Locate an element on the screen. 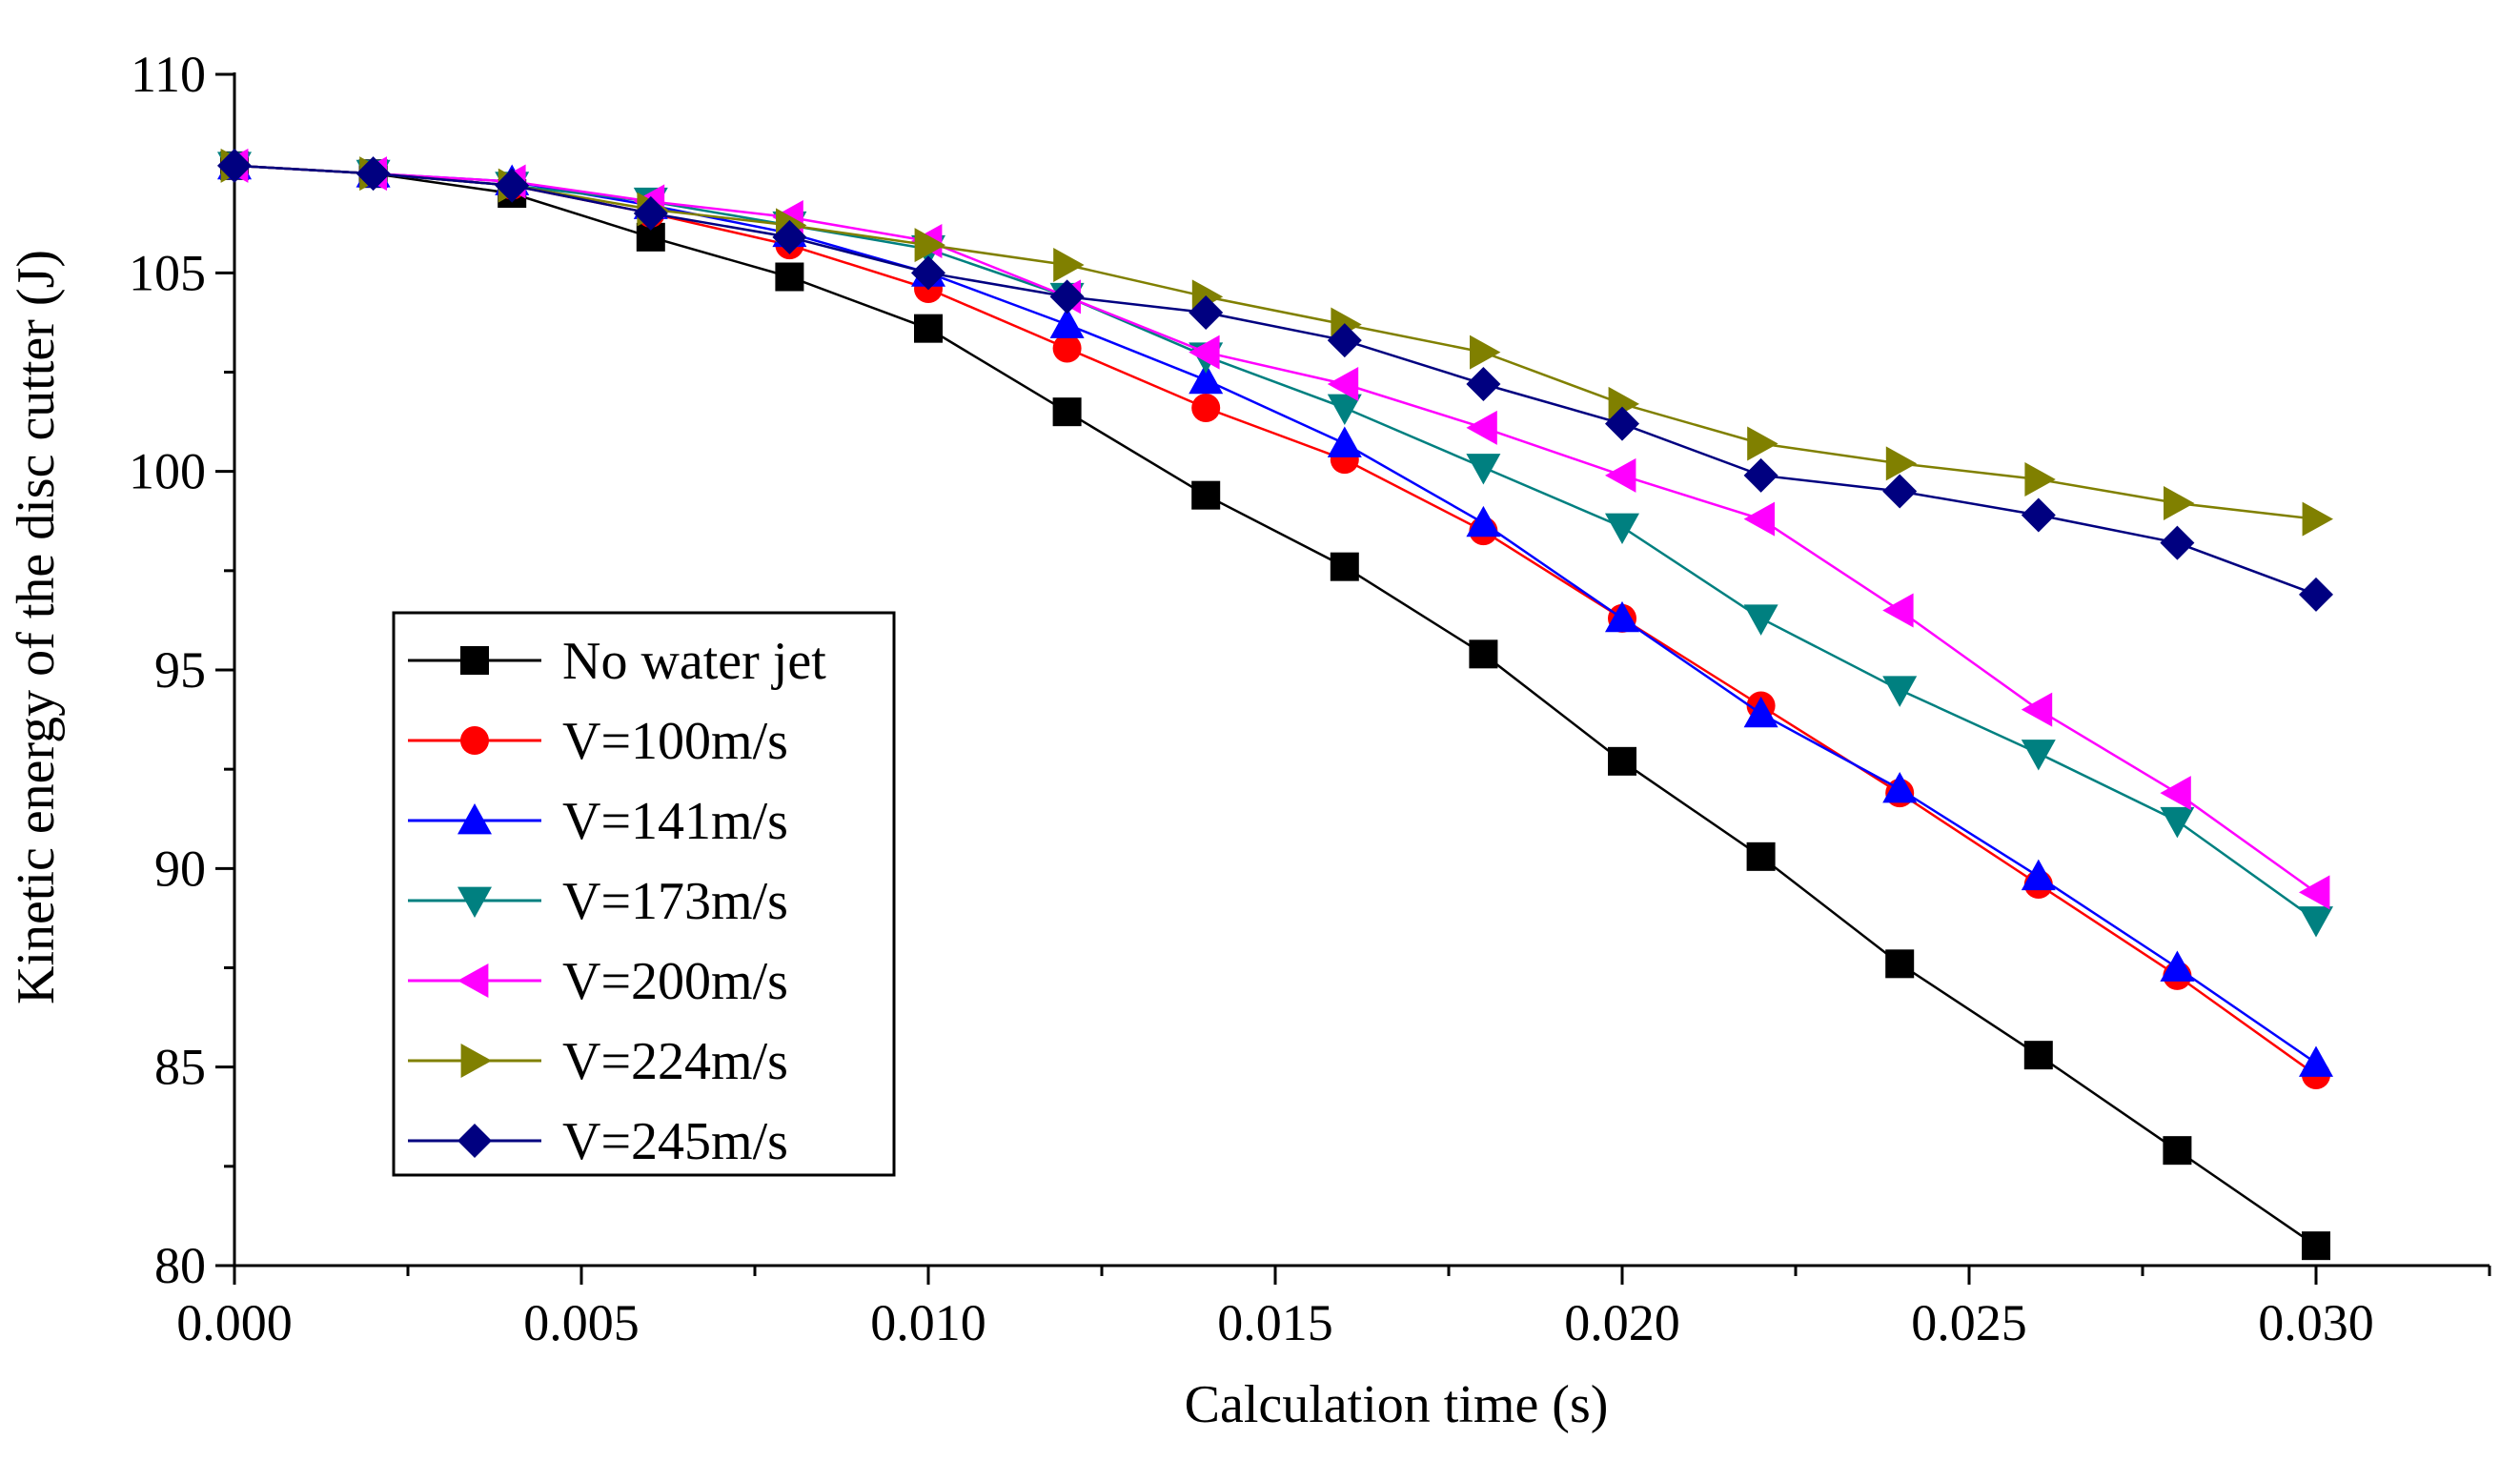 This screenshot has height=1460, width=2520. y-tick-label: 80 is located at coordinates (180, 1265).